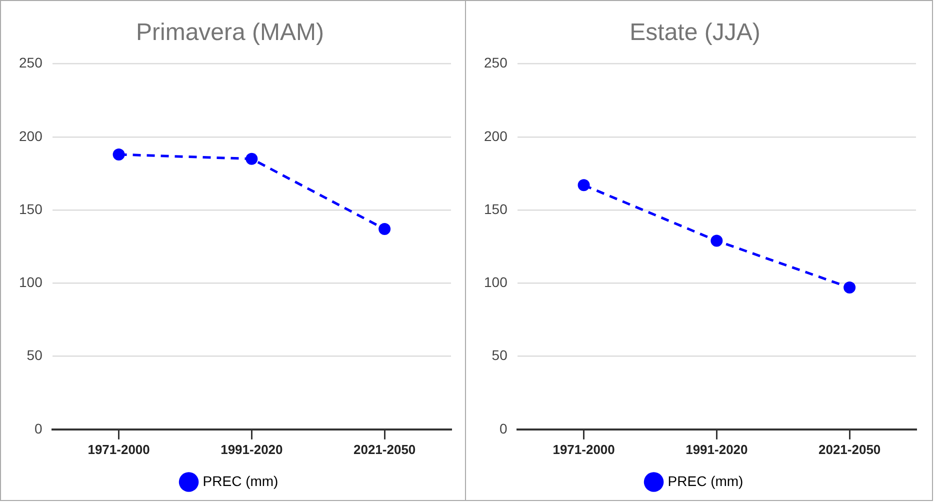 The height and width of the screenshot is (503, 937). What do you see at coordinates (695, 32) in the screenshot?
I see `chart-title: Estate (JJA)` at bounding box center [695, 32].